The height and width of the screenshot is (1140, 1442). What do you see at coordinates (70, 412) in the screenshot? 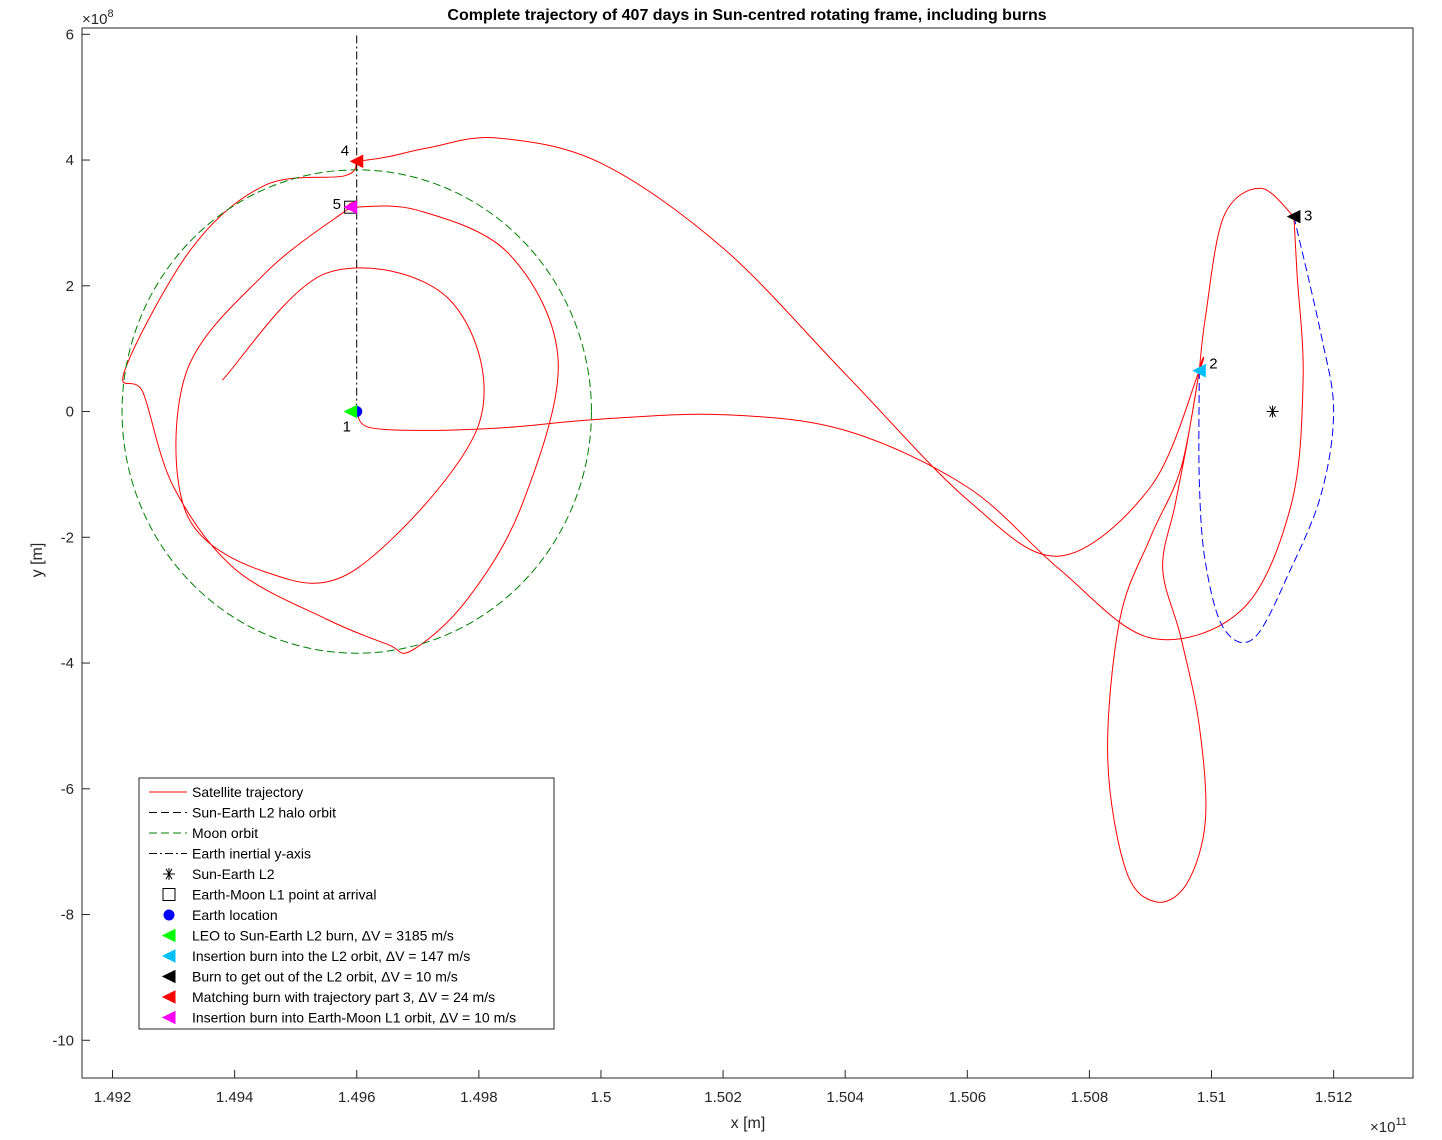
I see `y-tick-label: 0` at bounding box center [70, 412].